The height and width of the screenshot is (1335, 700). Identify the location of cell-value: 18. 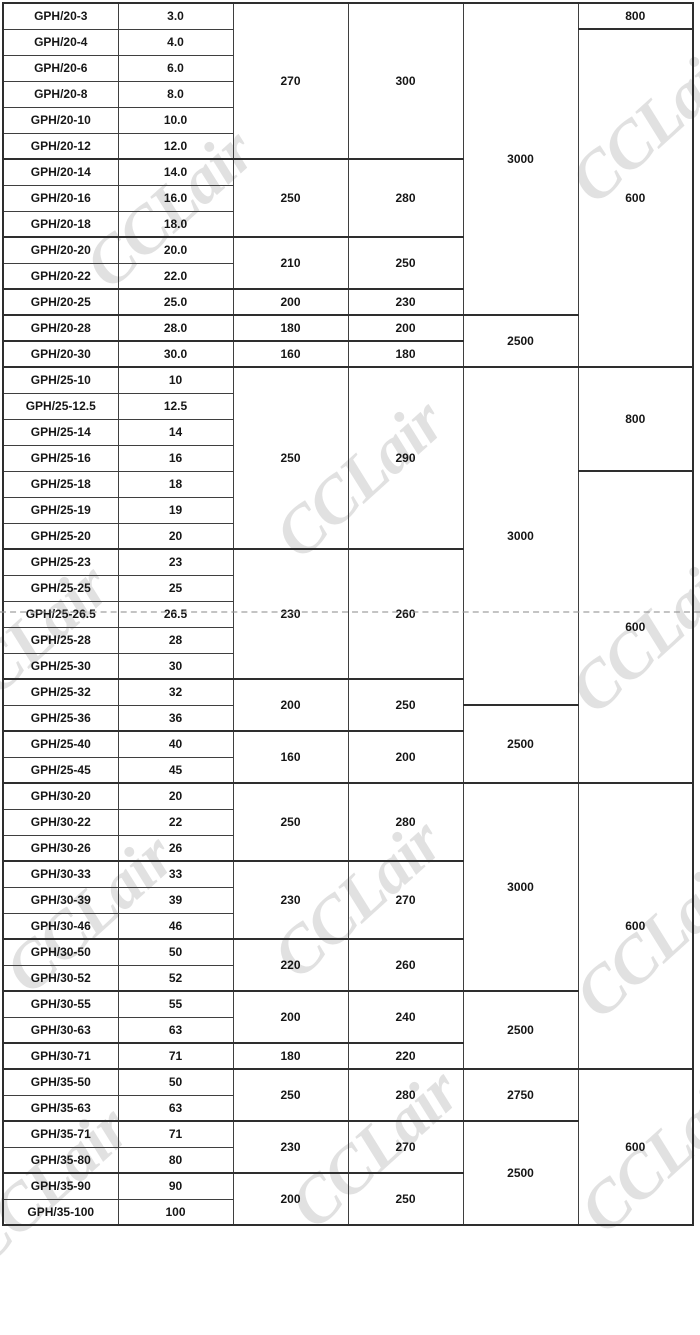
(175, 484).